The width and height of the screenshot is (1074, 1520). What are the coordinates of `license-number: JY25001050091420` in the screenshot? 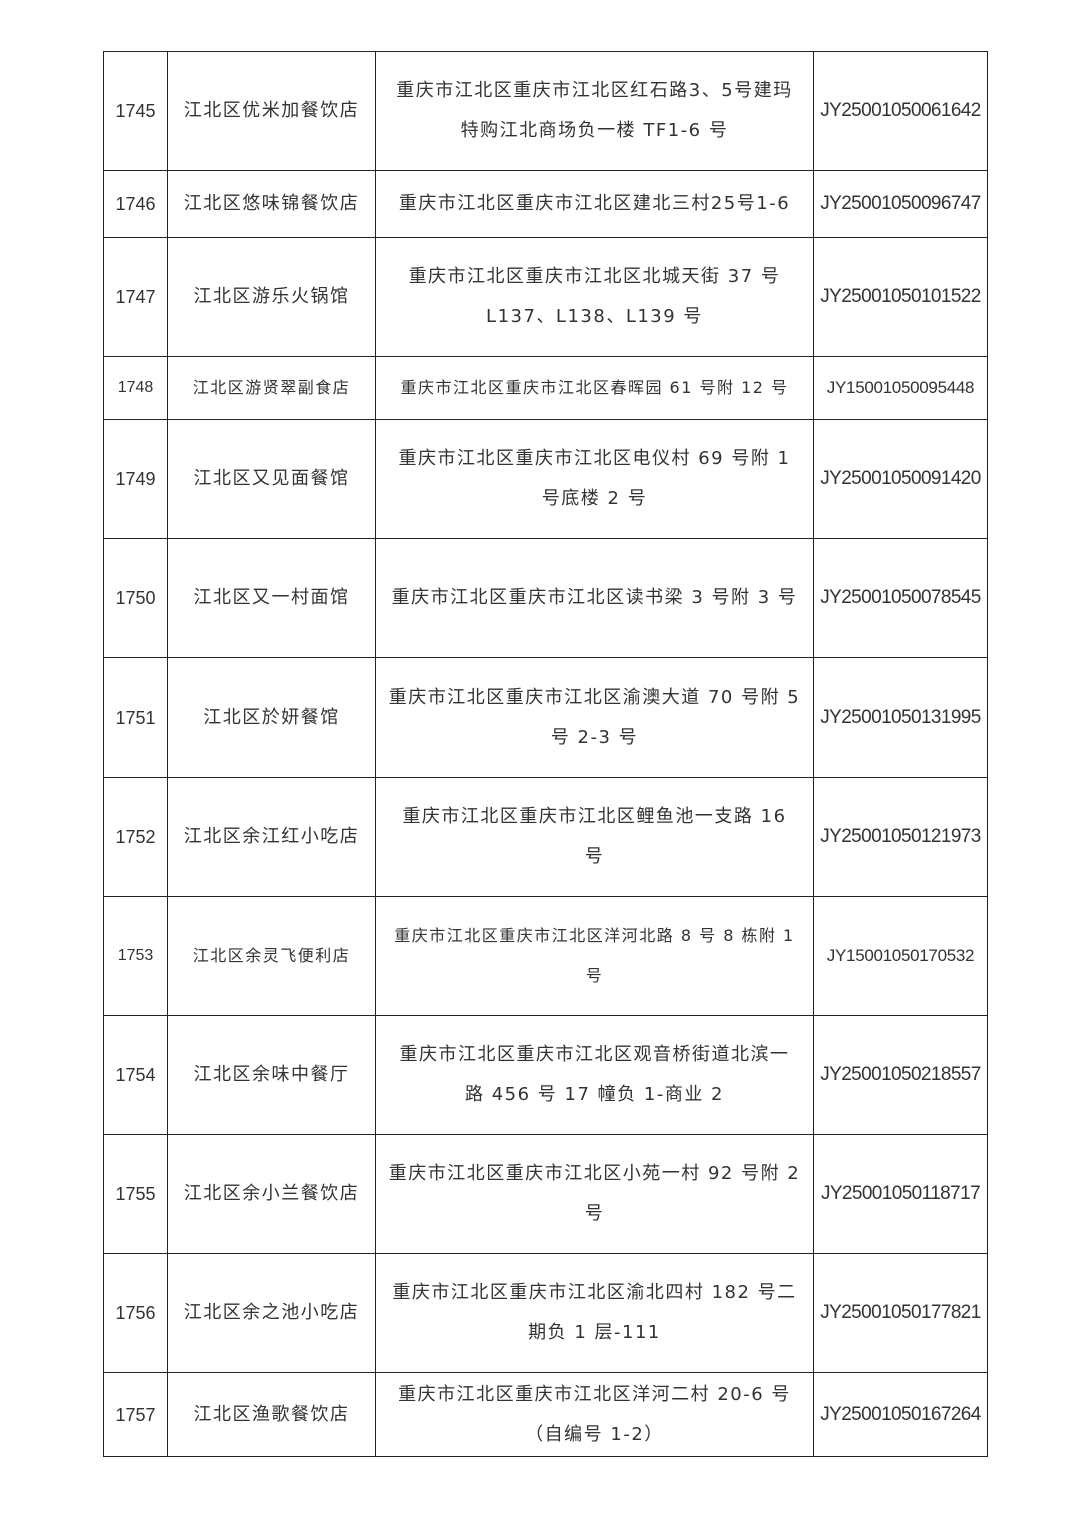 It's located at (900, 479).